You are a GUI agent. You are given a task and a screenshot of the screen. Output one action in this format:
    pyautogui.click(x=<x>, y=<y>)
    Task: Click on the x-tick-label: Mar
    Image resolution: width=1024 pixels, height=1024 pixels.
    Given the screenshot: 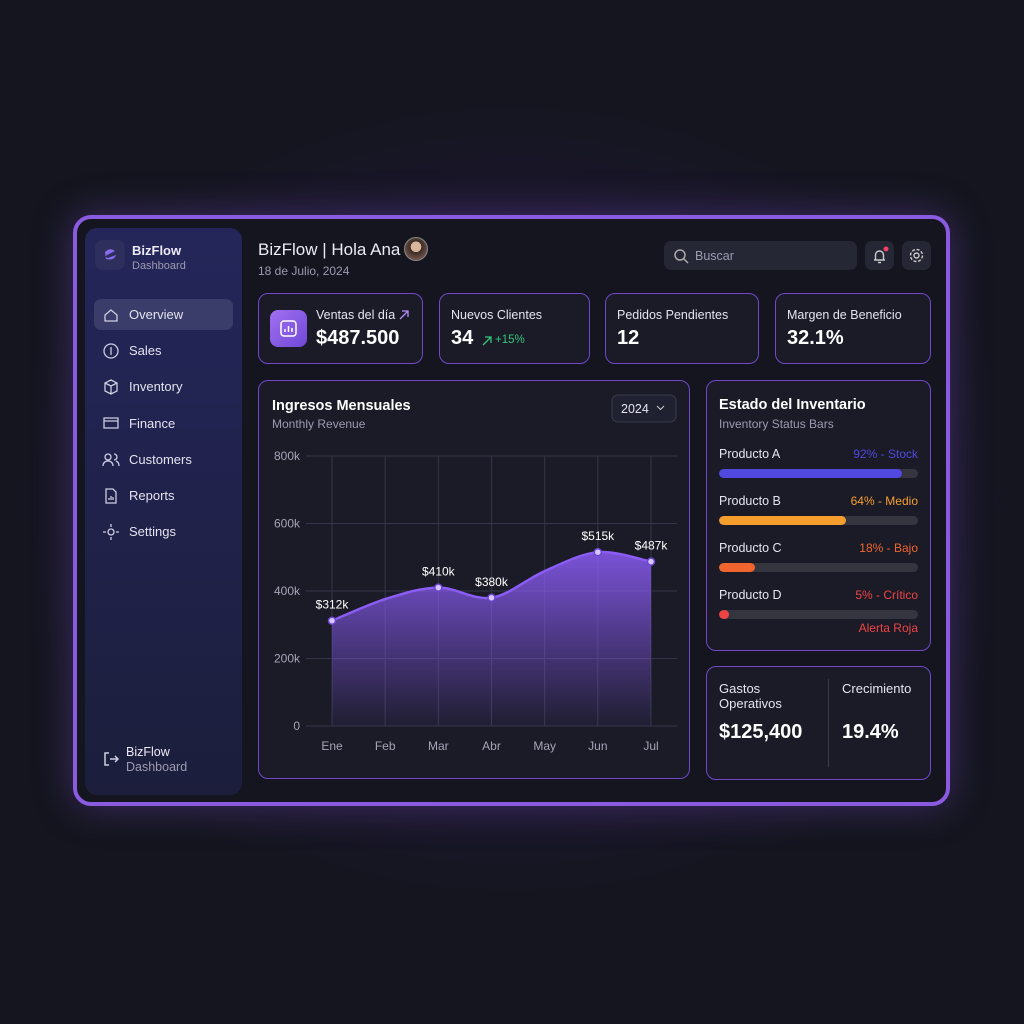 What is the action you would take?
    pyautogui.click(x=438, y=746)
    